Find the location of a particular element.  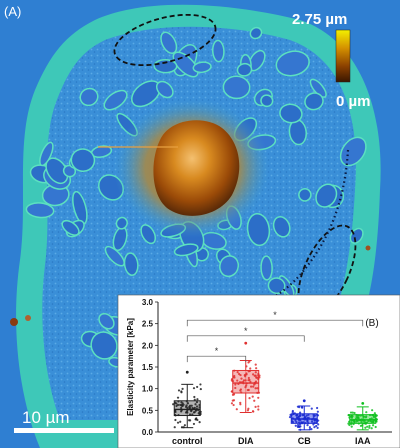

y-tick-label: 2.0 is located at coordinates (148, 345).